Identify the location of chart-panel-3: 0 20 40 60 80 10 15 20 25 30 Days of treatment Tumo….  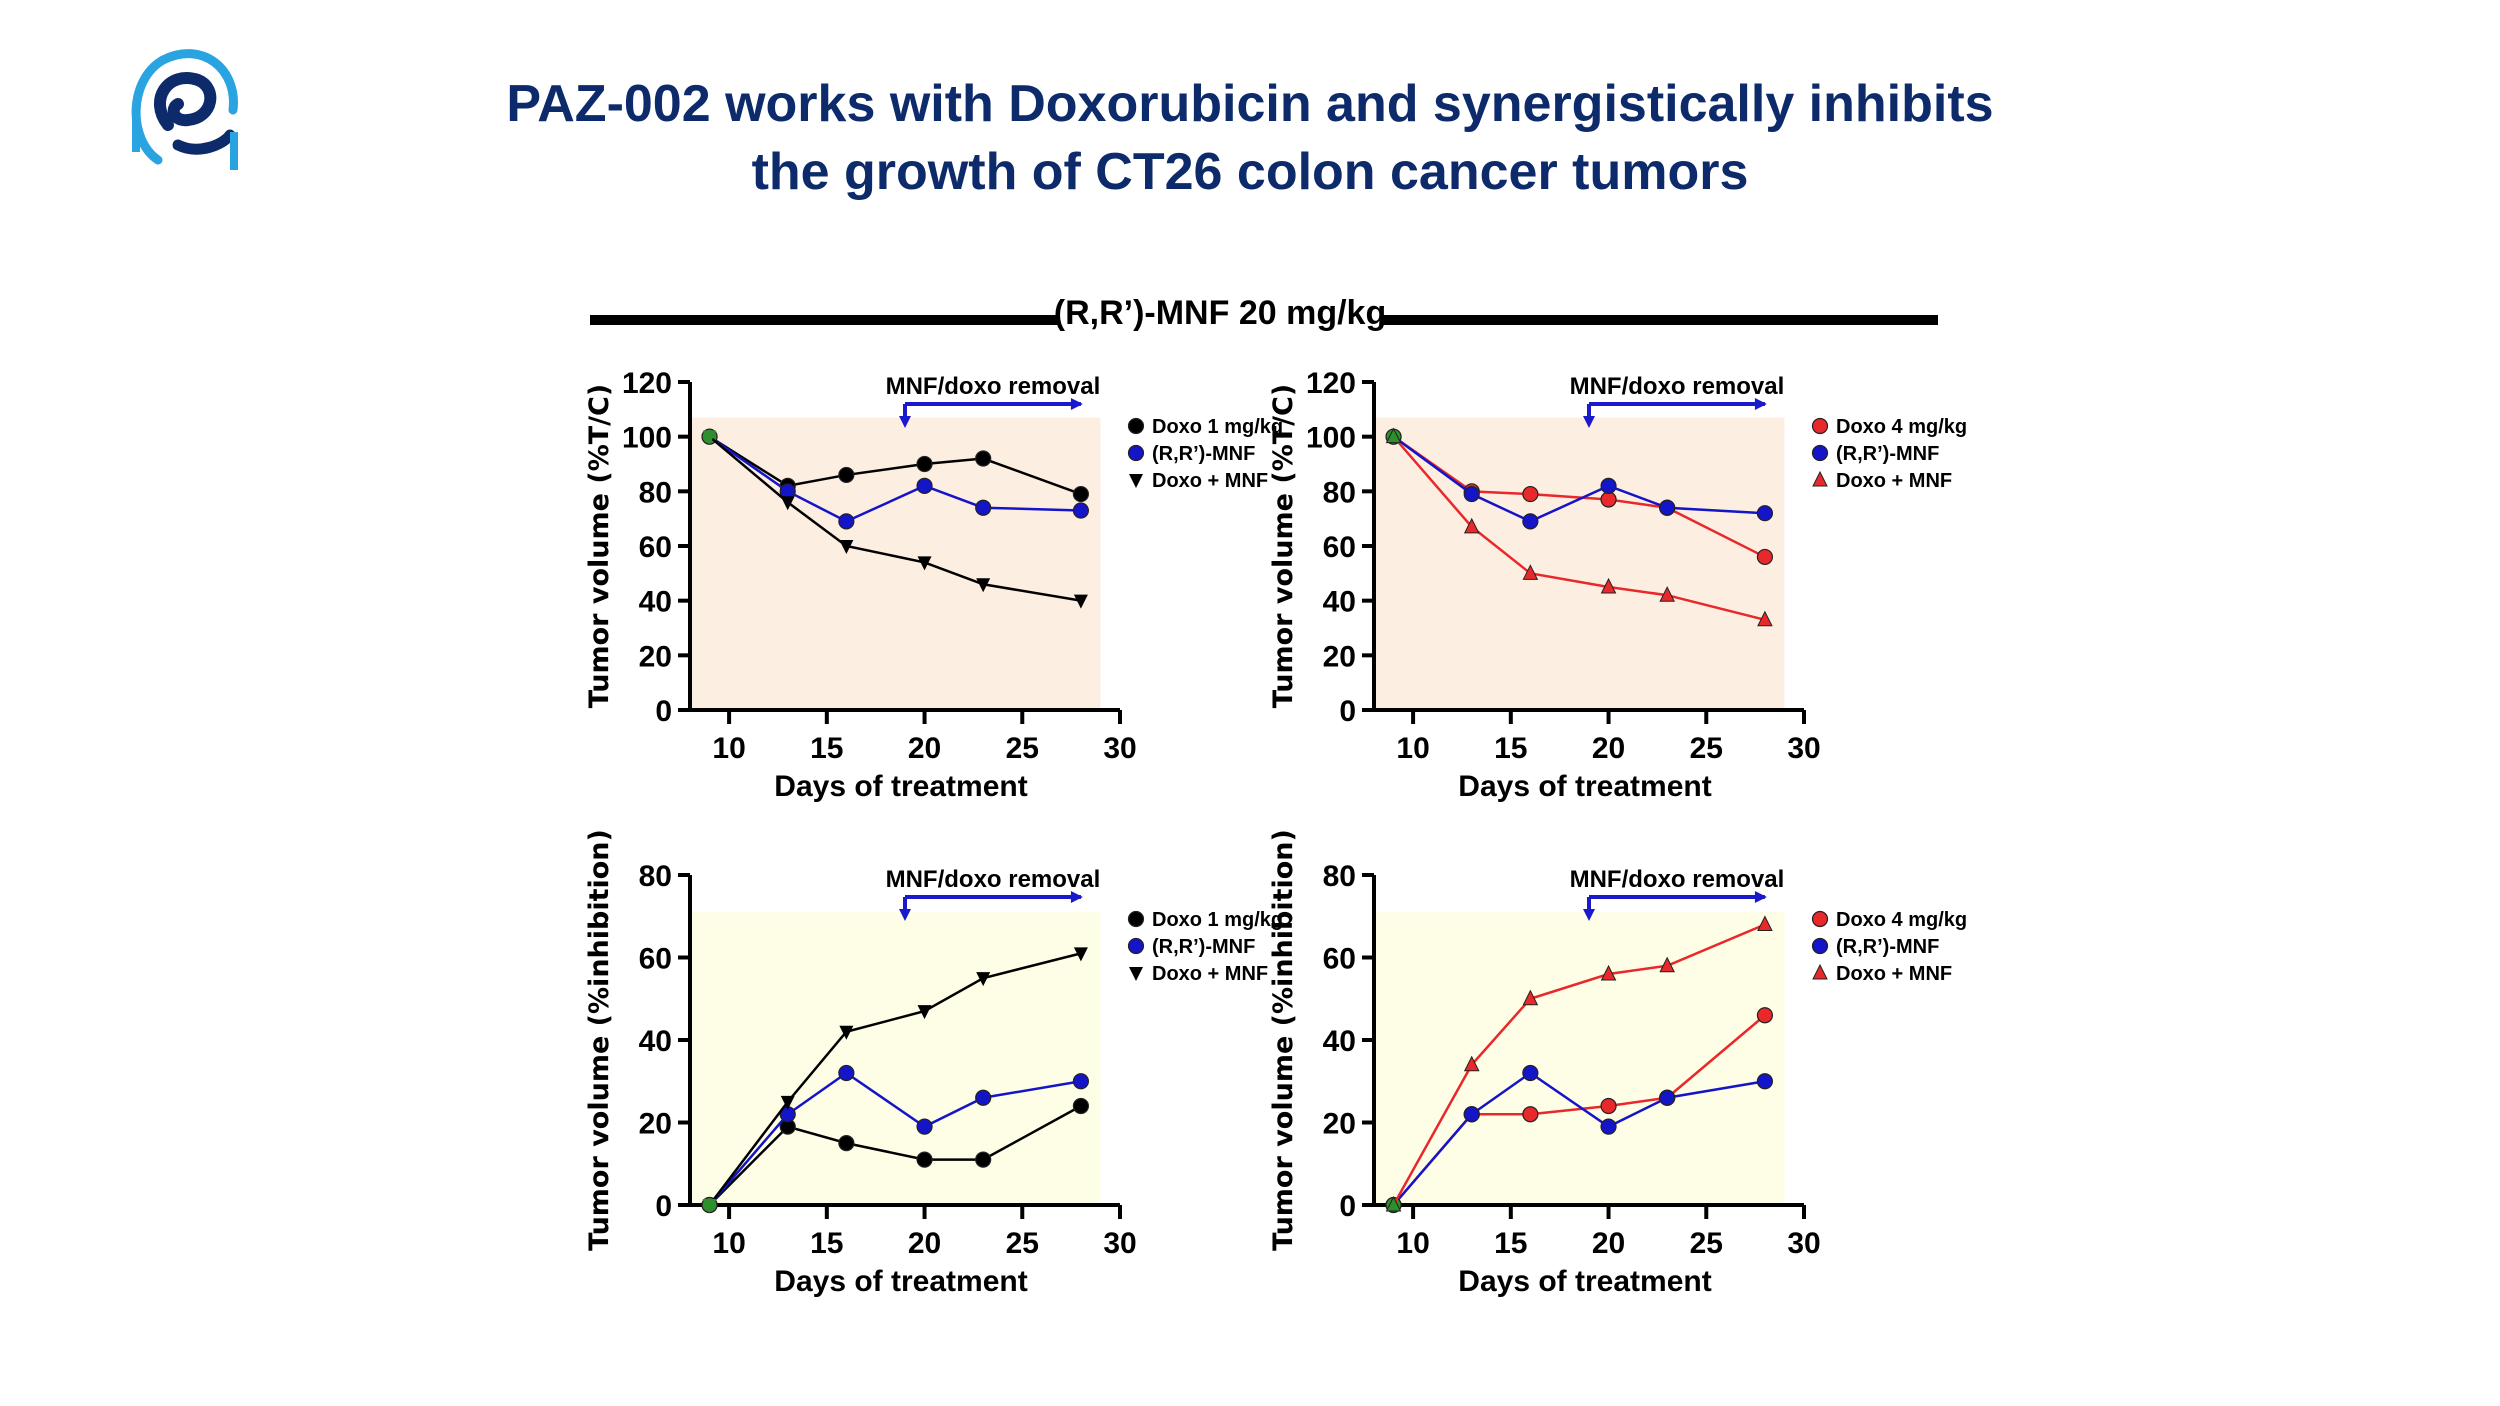
(933, 1063).